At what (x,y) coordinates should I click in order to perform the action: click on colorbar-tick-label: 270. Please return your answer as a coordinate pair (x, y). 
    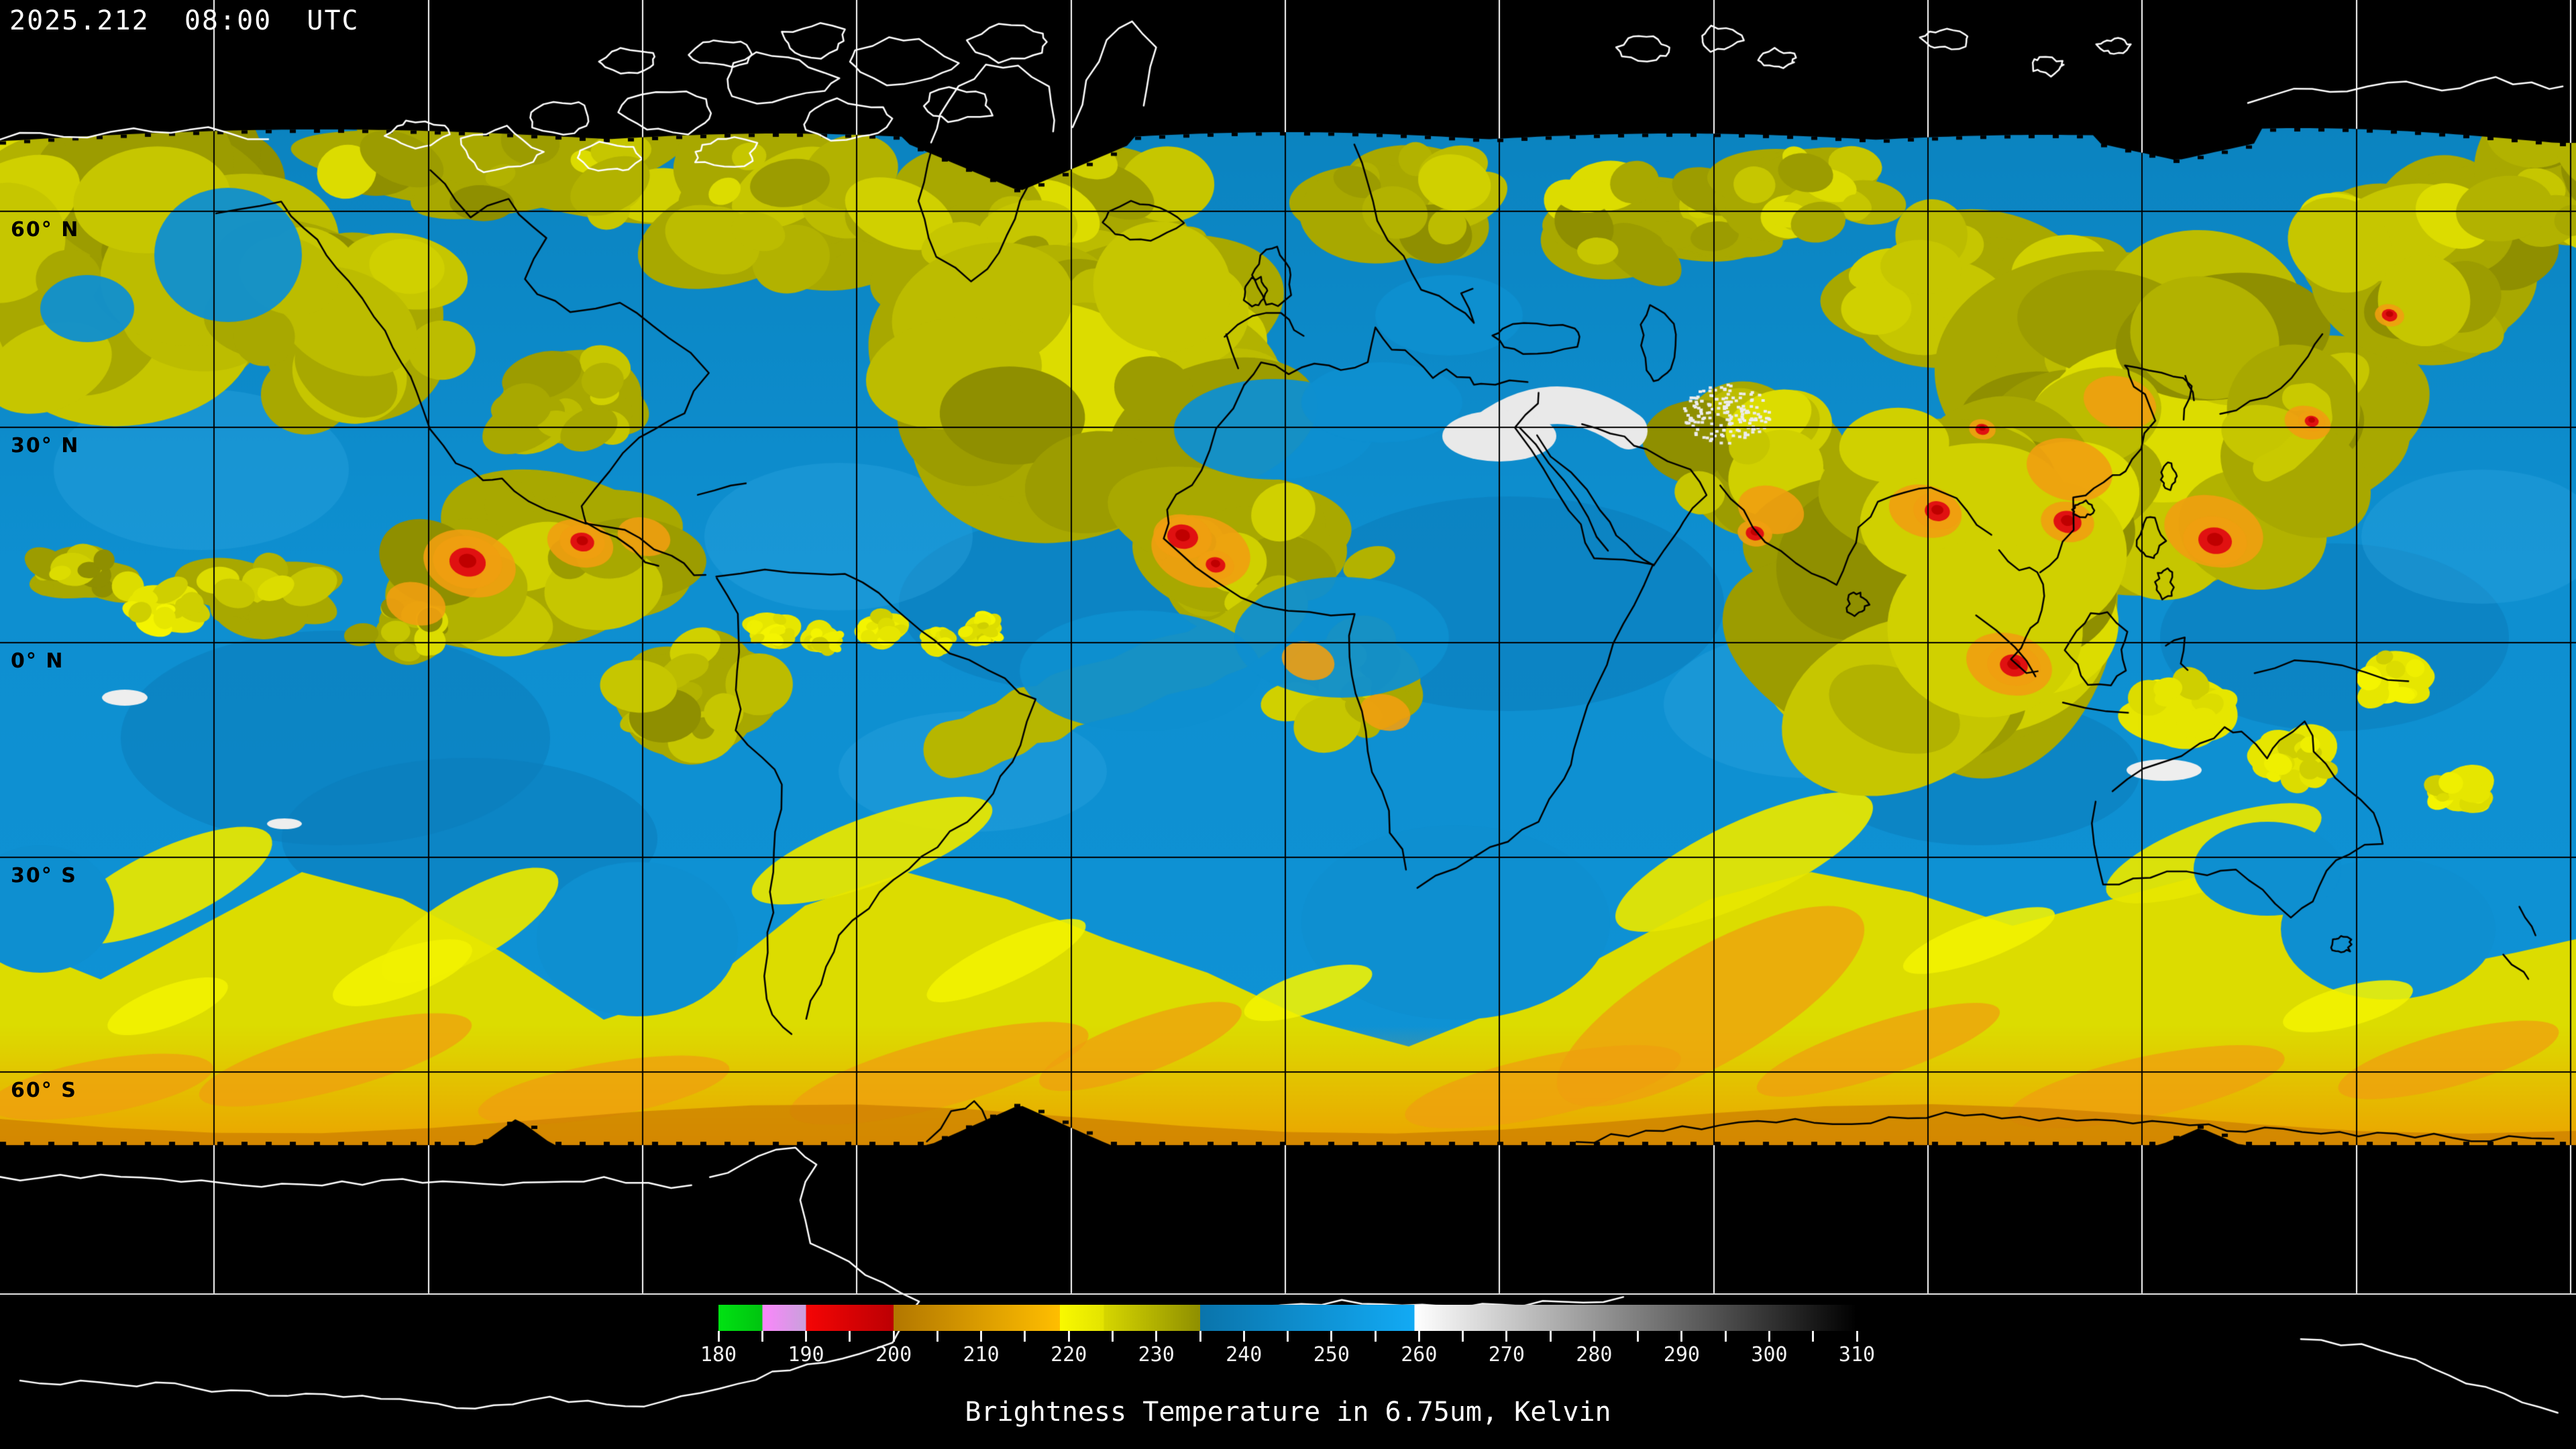
    Looking at the image, I should click on (1506, 1354).